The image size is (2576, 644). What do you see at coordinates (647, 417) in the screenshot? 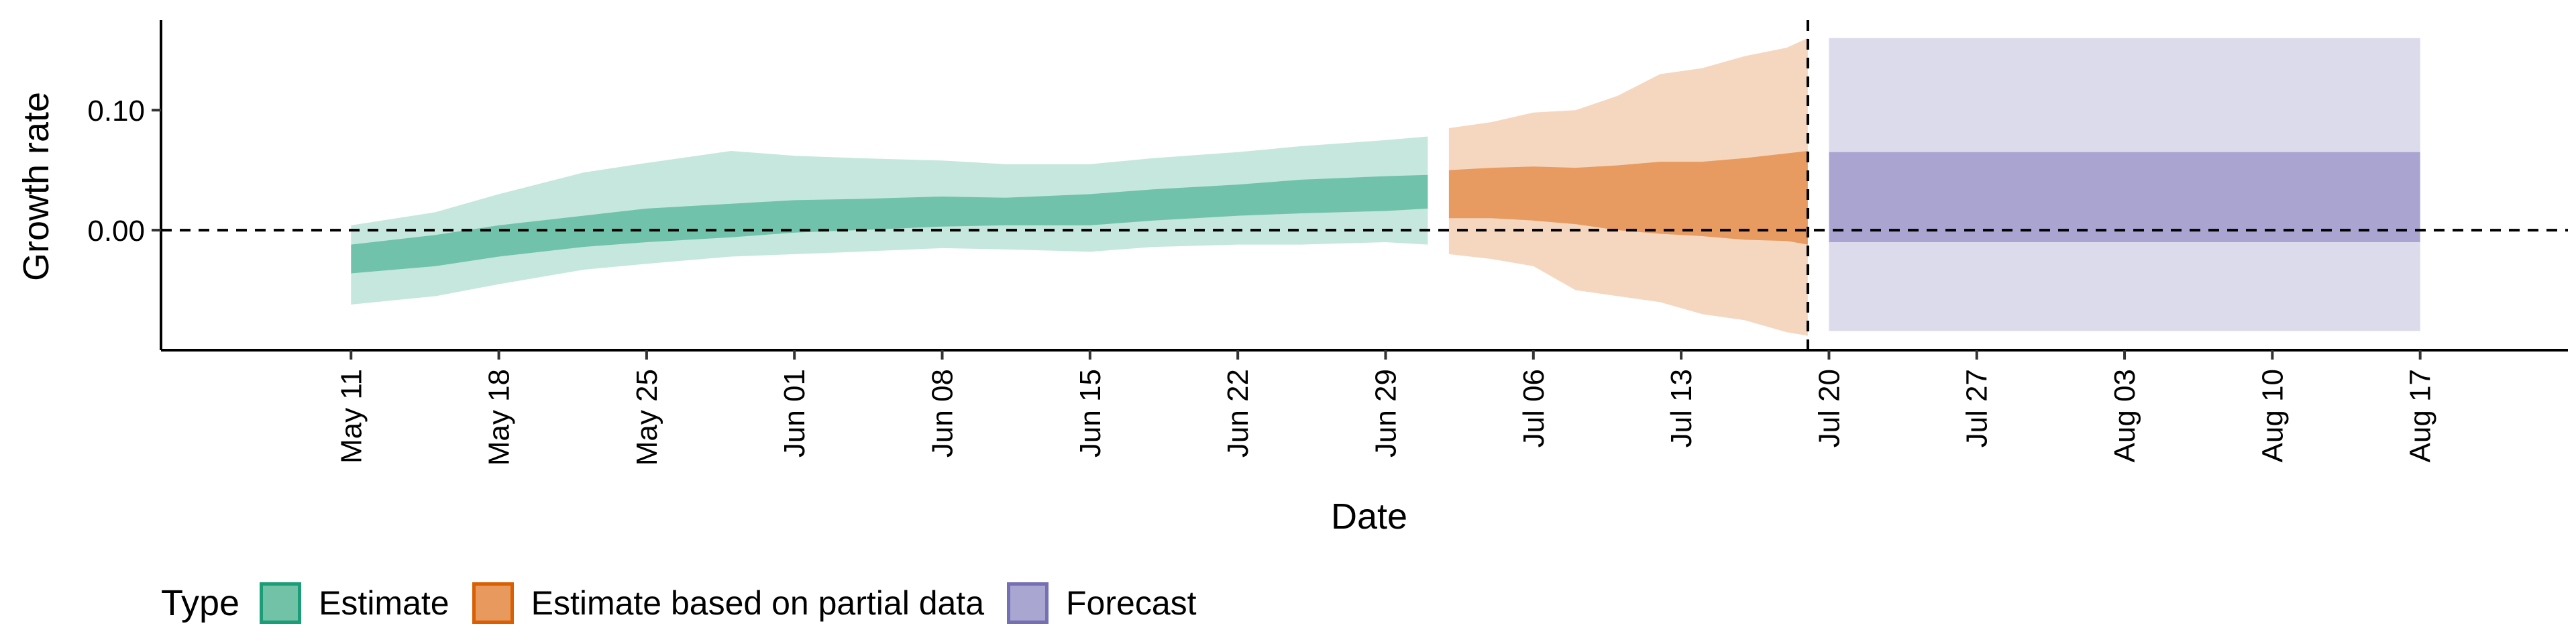
I see `x-tick-label: May 25` at bounding box center [647, 417].